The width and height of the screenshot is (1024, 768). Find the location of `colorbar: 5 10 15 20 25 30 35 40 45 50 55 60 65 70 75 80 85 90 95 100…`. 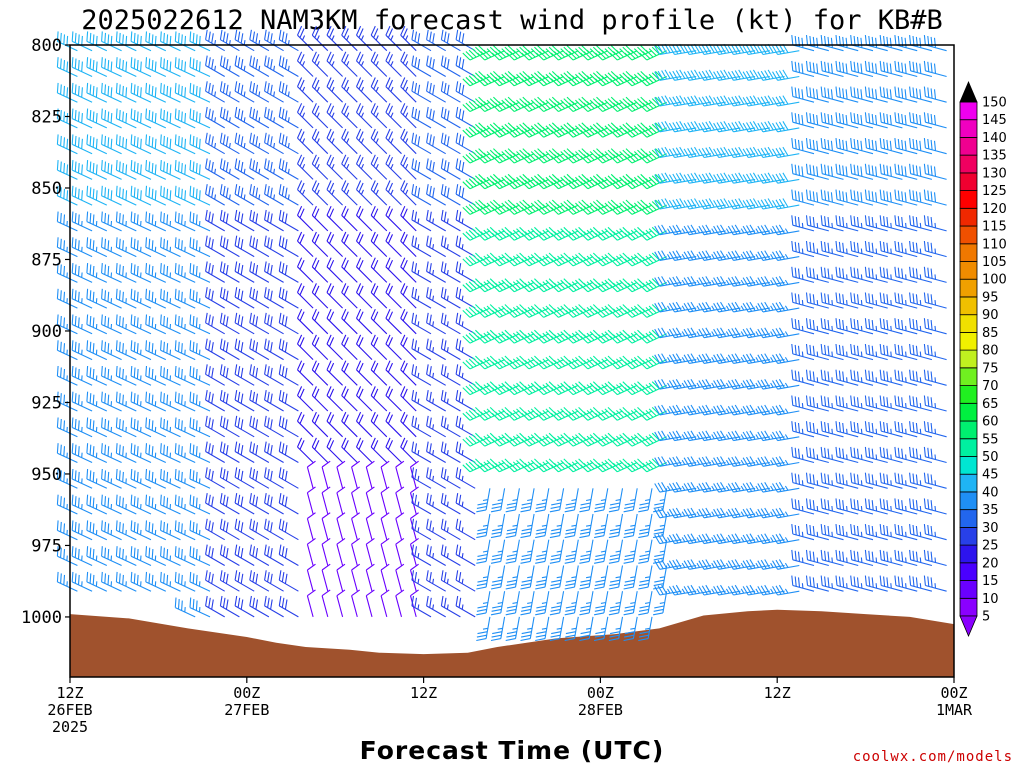

colorbar: 5 10 15 20 25 30 35 40 45 50 55 60 65 70 75 80 85 90 95 100… is located at coordinates (983, 359).